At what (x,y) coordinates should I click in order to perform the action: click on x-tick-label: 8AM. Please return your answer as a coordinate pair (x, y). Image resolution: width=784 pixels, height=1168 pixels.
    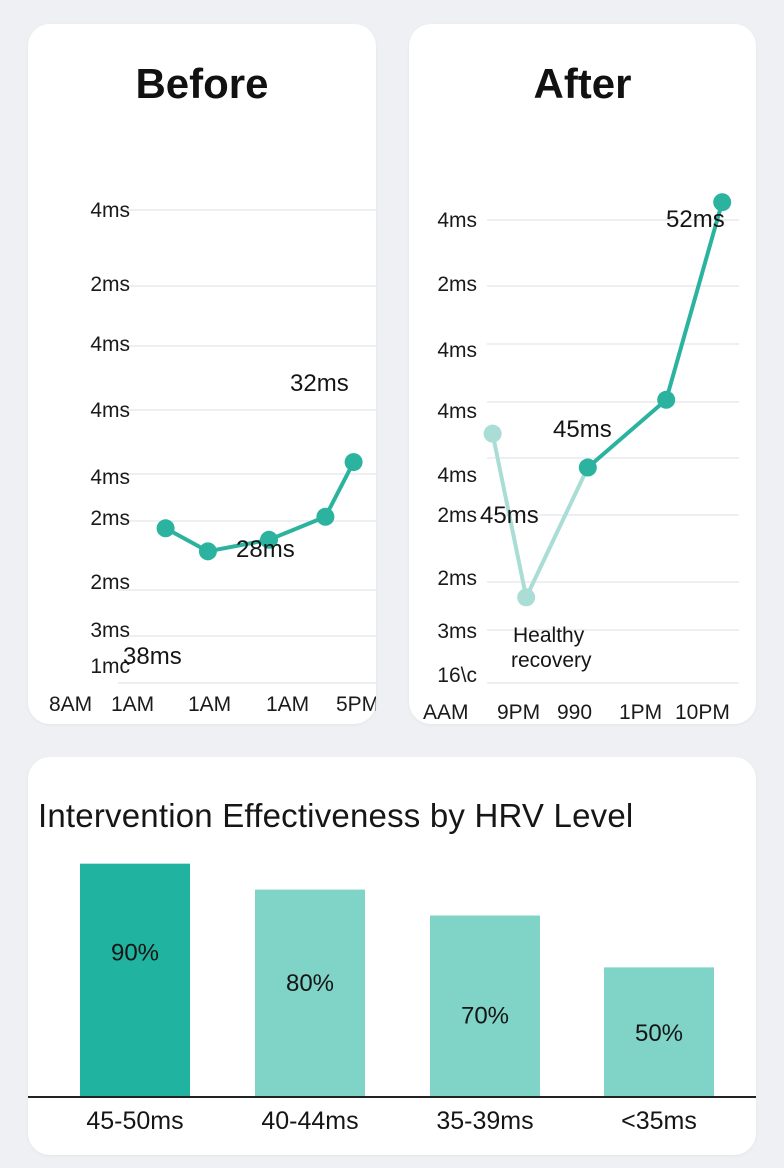
    Looking at the image, I should click on (70, 704).